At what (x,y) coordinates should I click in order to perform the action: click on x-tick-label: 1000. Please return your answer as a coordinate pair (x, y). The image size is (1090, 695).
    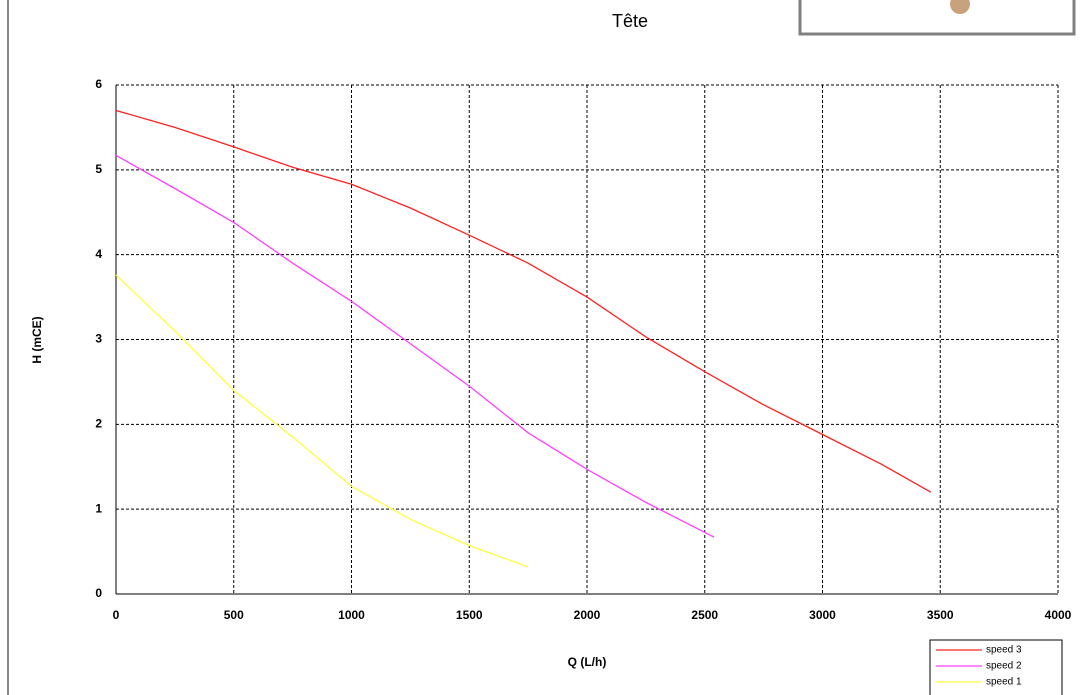
    Looking at the image, I should click on (351, 615).